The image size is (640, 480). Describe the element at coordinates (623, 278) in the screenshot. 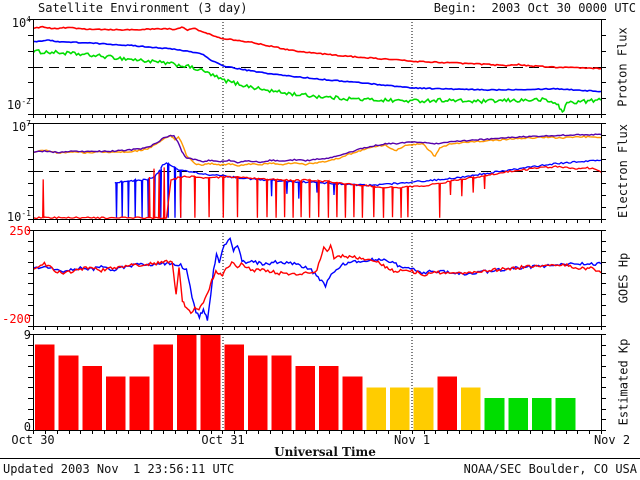

I see `goes-hp-axis-title: GOES Hp` at that location.